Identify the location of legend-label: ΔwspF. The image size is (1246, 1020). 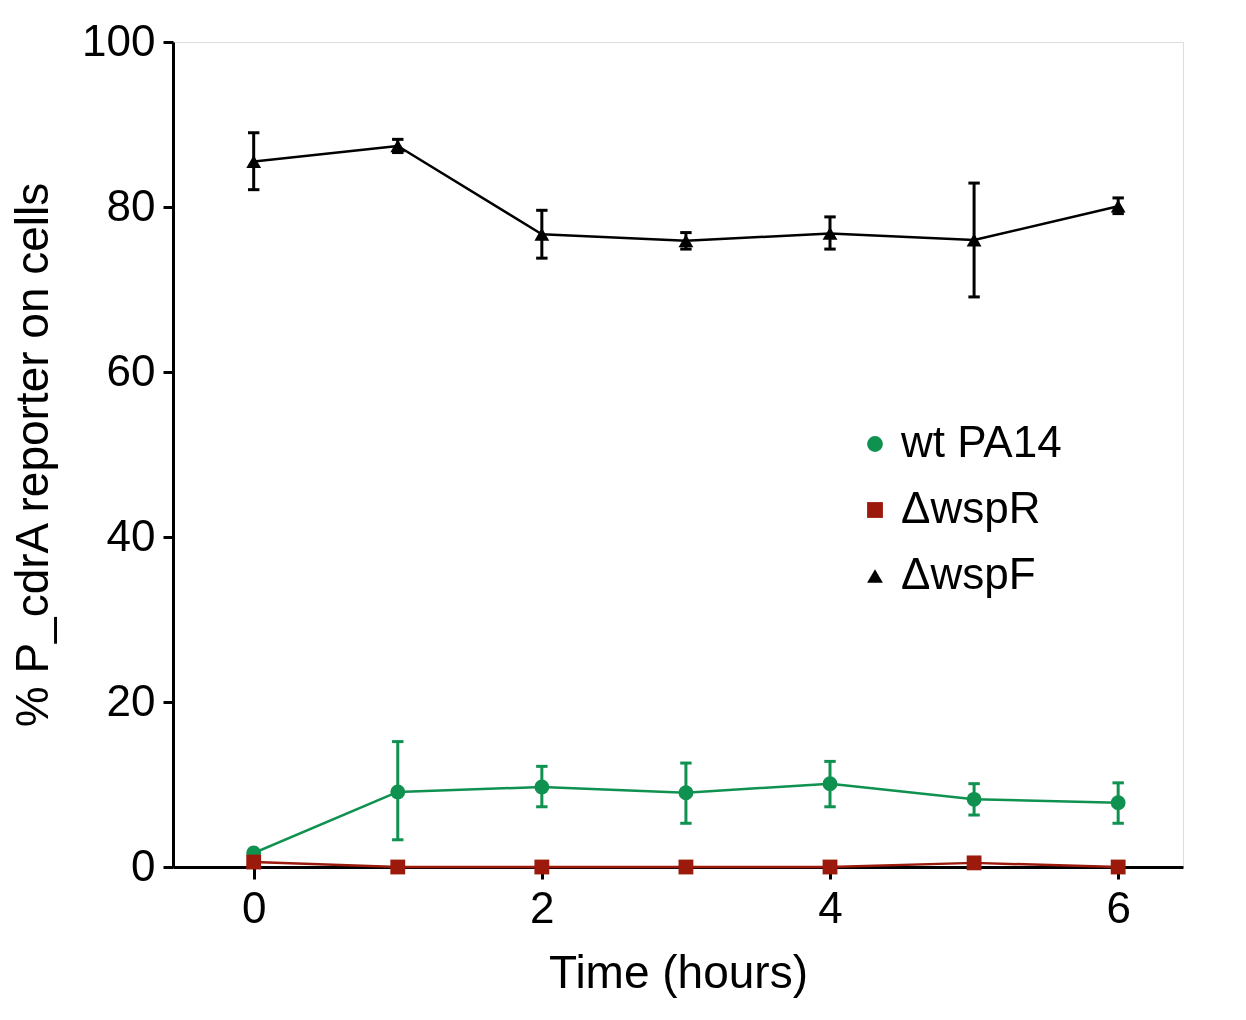
(968, 573).